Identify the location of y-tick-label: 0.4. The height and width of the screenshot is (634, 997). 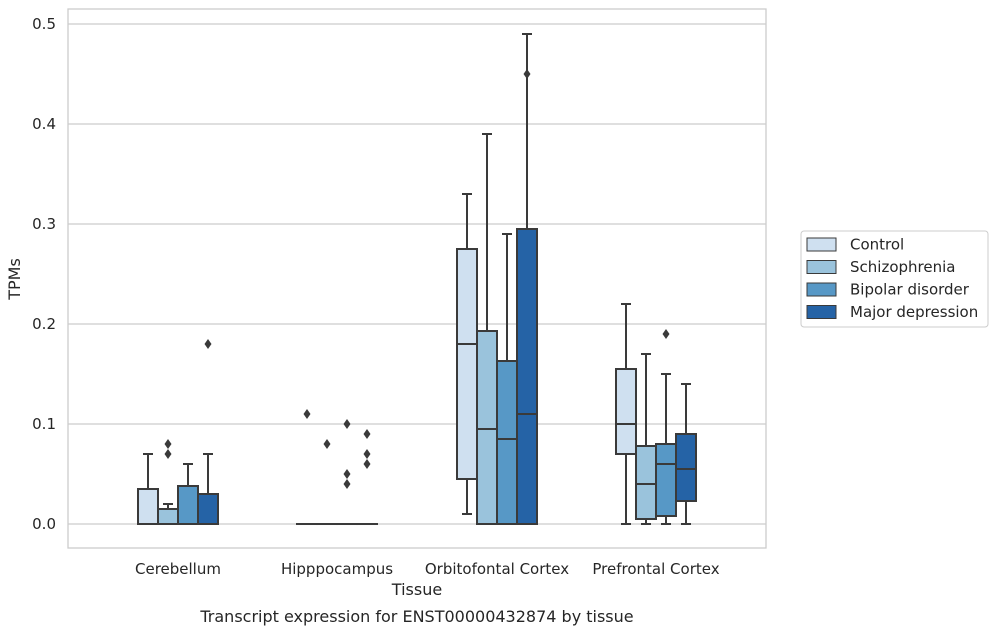
(44, 124).